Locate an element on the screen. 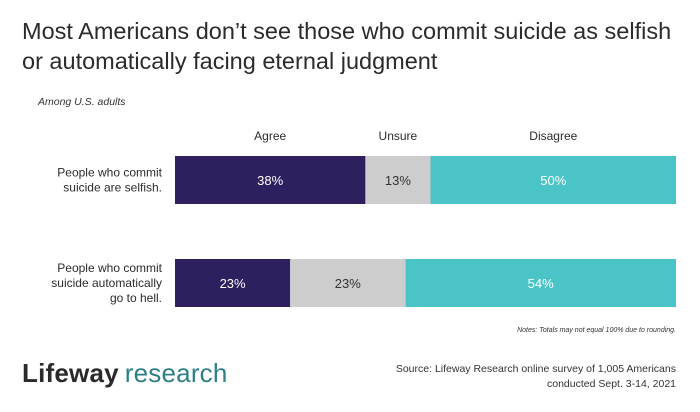 The width and height of the screenshot is (700, 412). data-label: 50% is located at coordinates (553, 180).